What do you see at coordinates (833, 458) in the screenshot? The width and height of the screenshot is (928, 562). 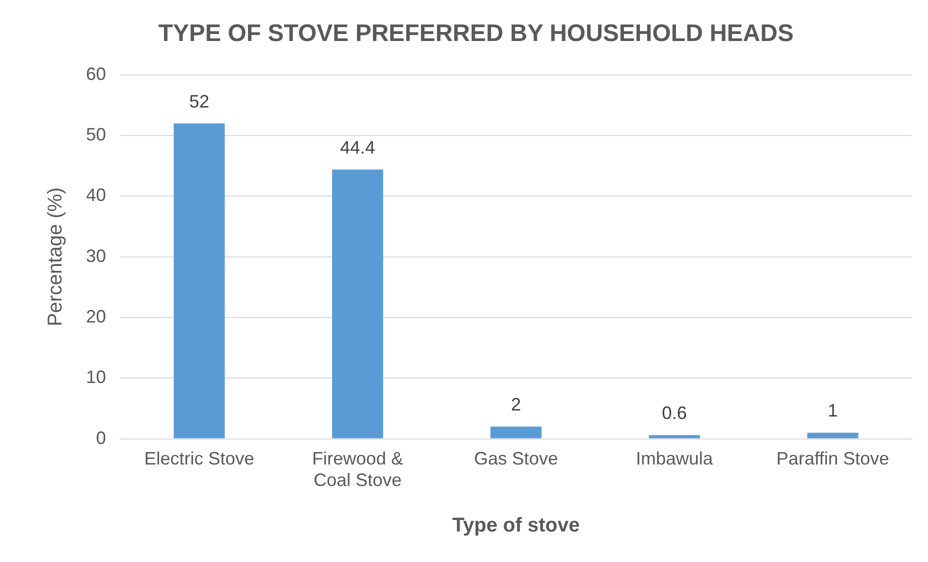 I see `x-tick-label: Paraffin Stove` at bounding box center [833, 458].